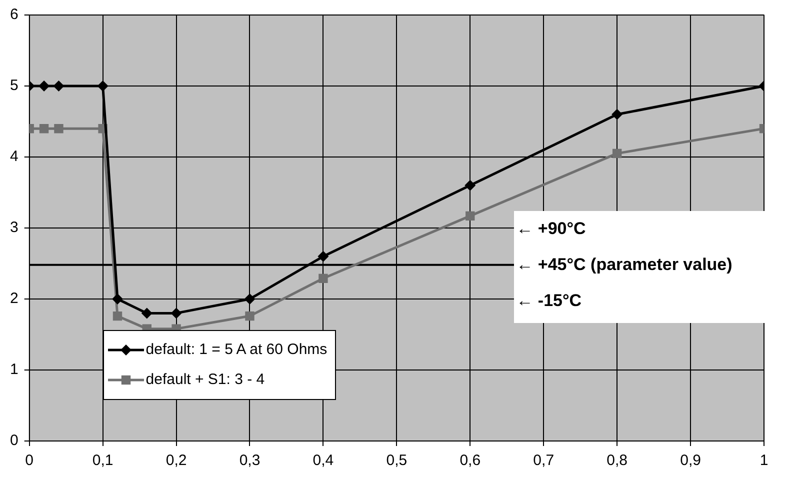  Describe the element at coordinates (237, 349) in the screenshot. I see `legend-label: default: 1 = 5 A at 60 Ohms` at that location.